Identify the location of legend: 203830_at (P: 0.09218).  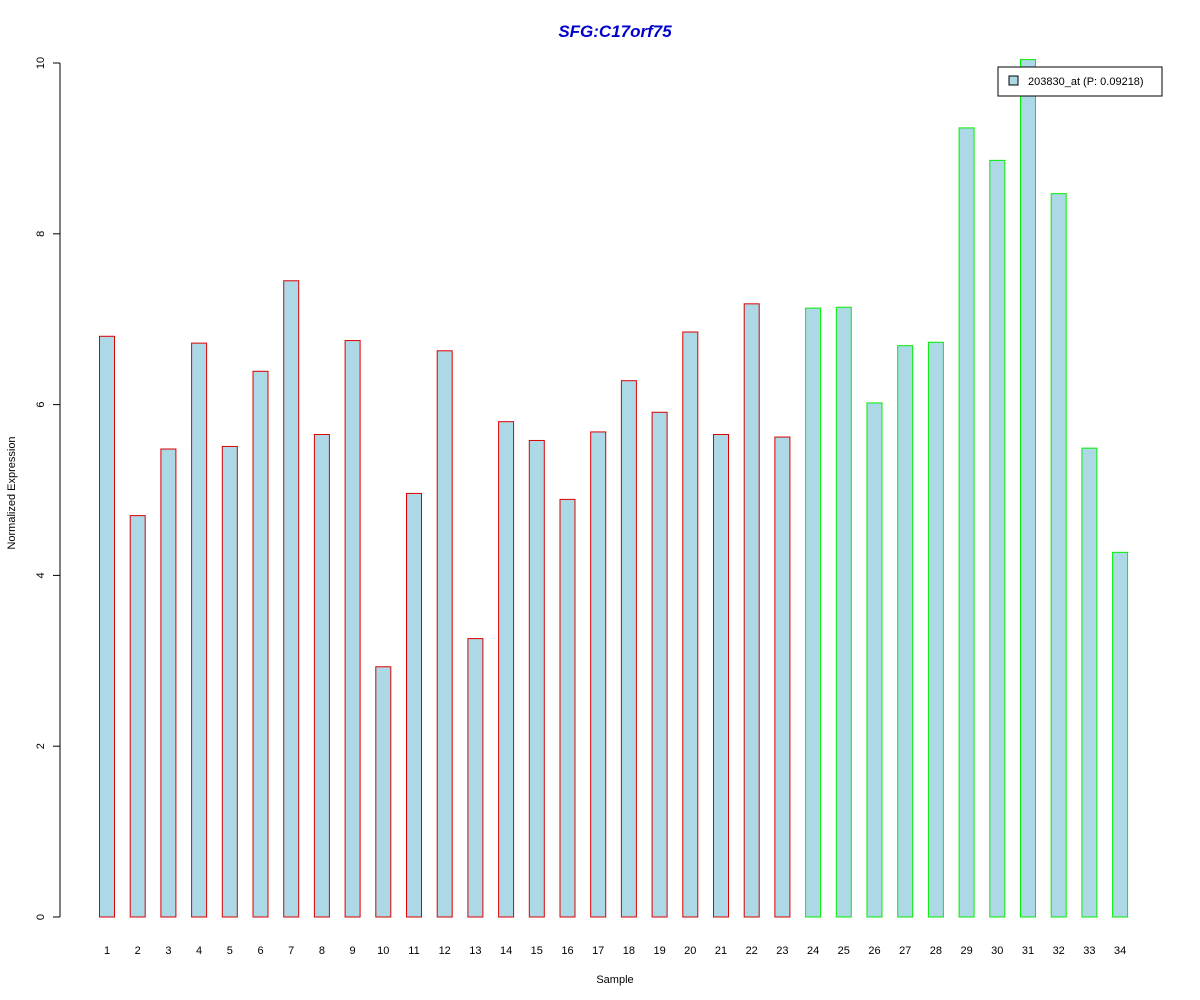
(1080, 81).